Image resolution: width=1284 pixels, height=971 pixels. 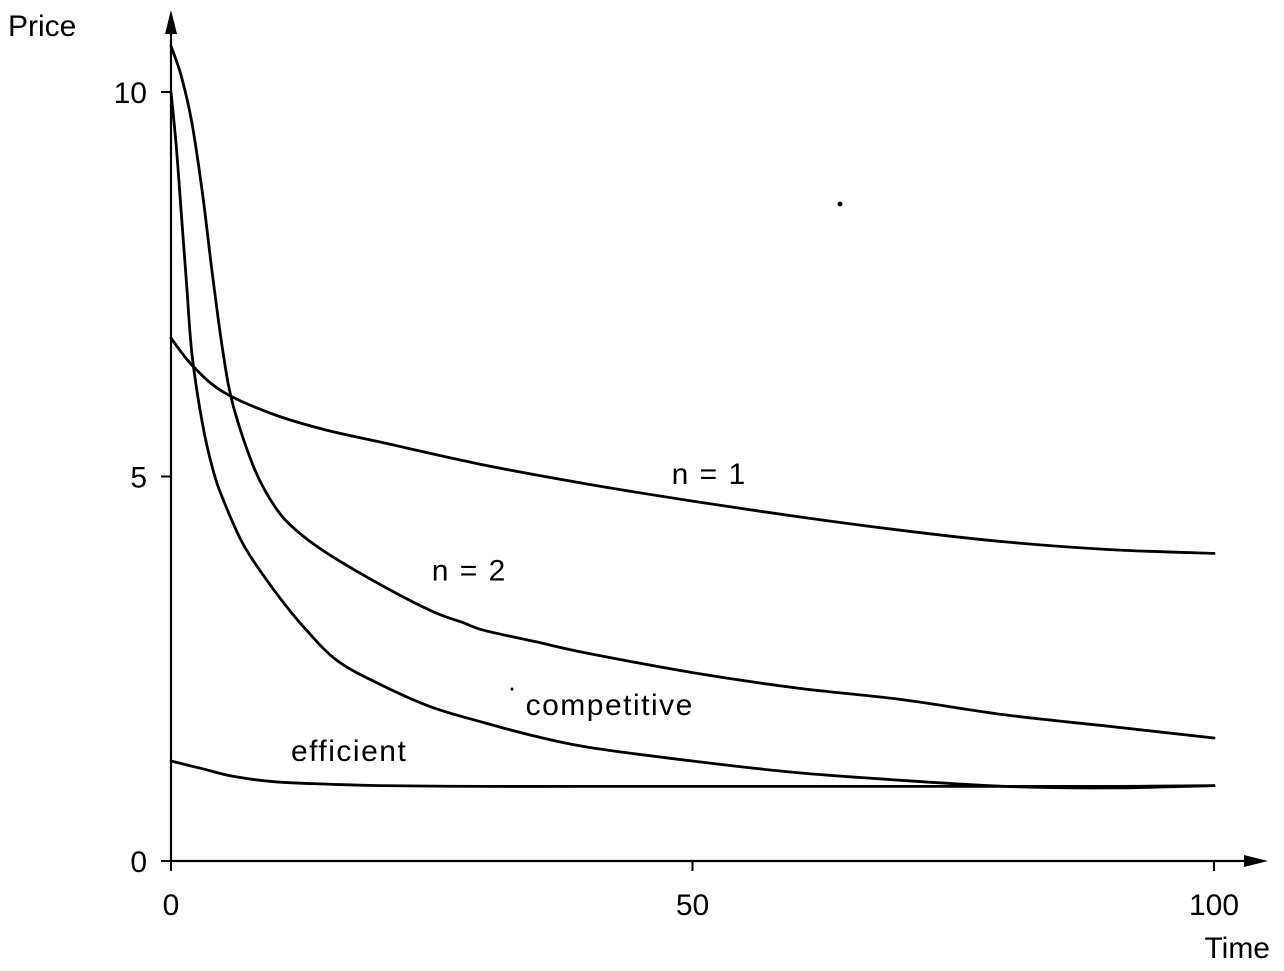 What do you see at coordinates (469, 570) in the screenshot?
I see `series-label-n-2: n = 2` at bounding box center [469, 570].